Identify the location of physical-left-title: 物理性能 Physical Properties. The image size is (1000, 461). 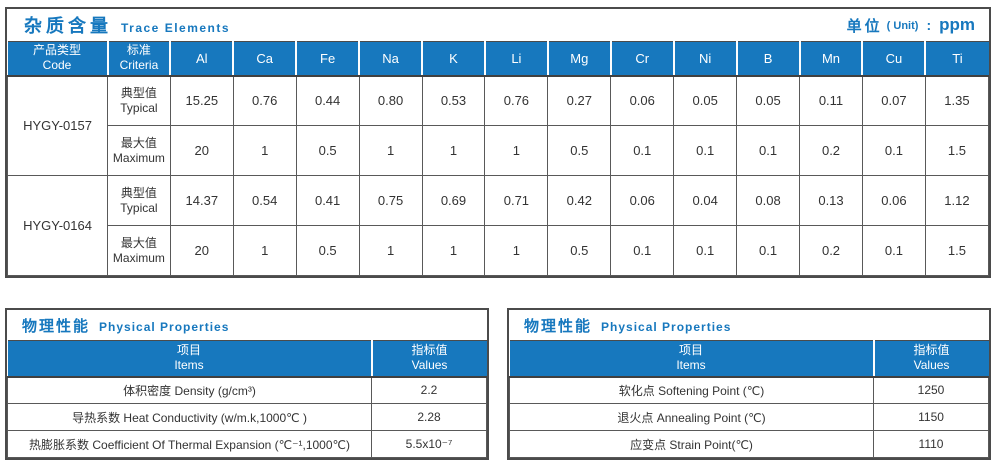
(125, 325).